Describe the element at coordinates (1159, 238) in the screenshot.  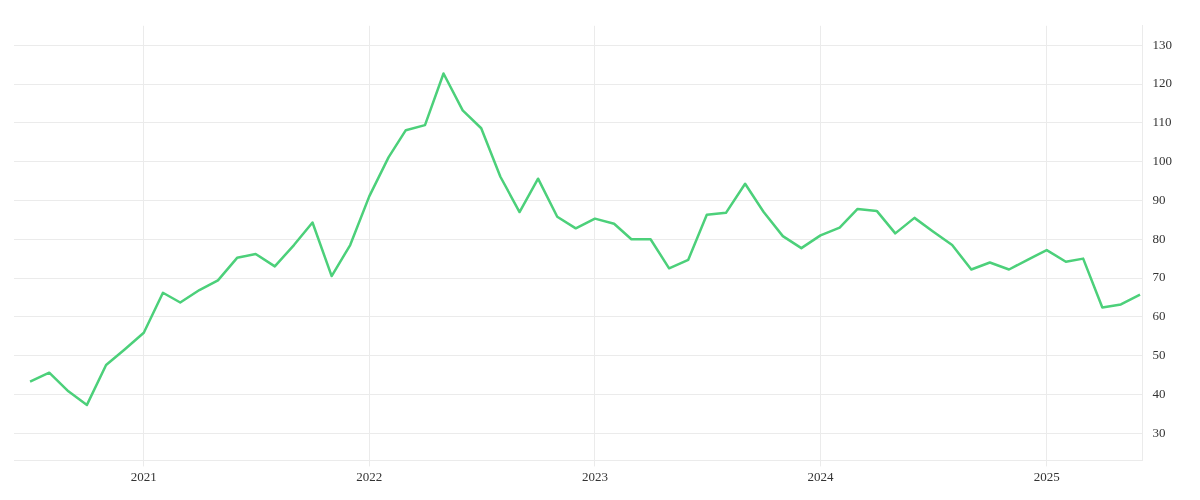
I see `y-tick-label: 80` at that location.